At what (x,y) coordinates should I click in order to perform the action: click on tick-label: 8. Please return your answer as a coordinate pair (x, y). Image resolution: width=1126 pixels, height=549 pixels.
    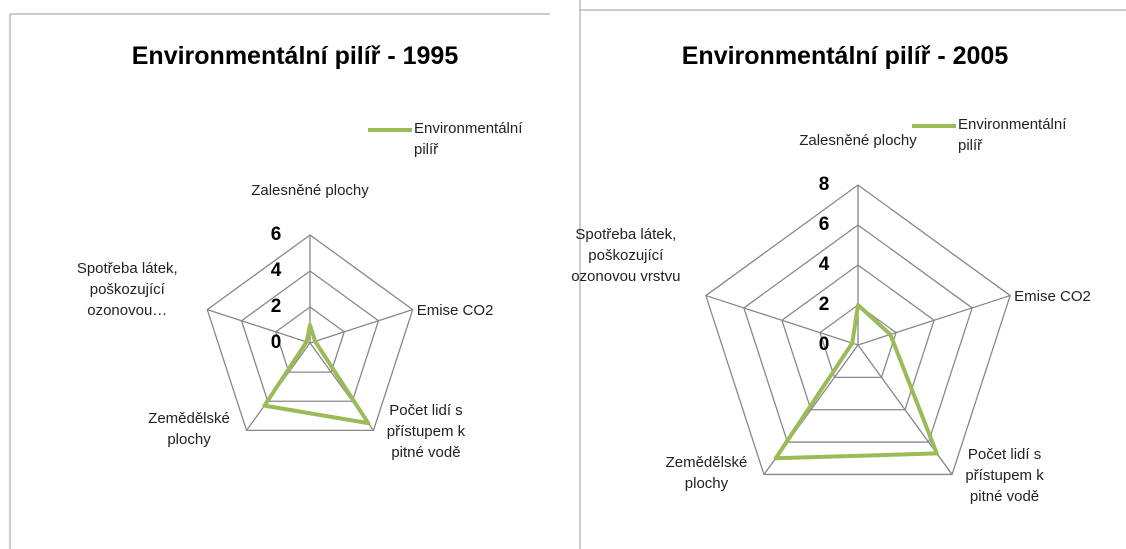
    Looking at the image, I should click on (824, 184).